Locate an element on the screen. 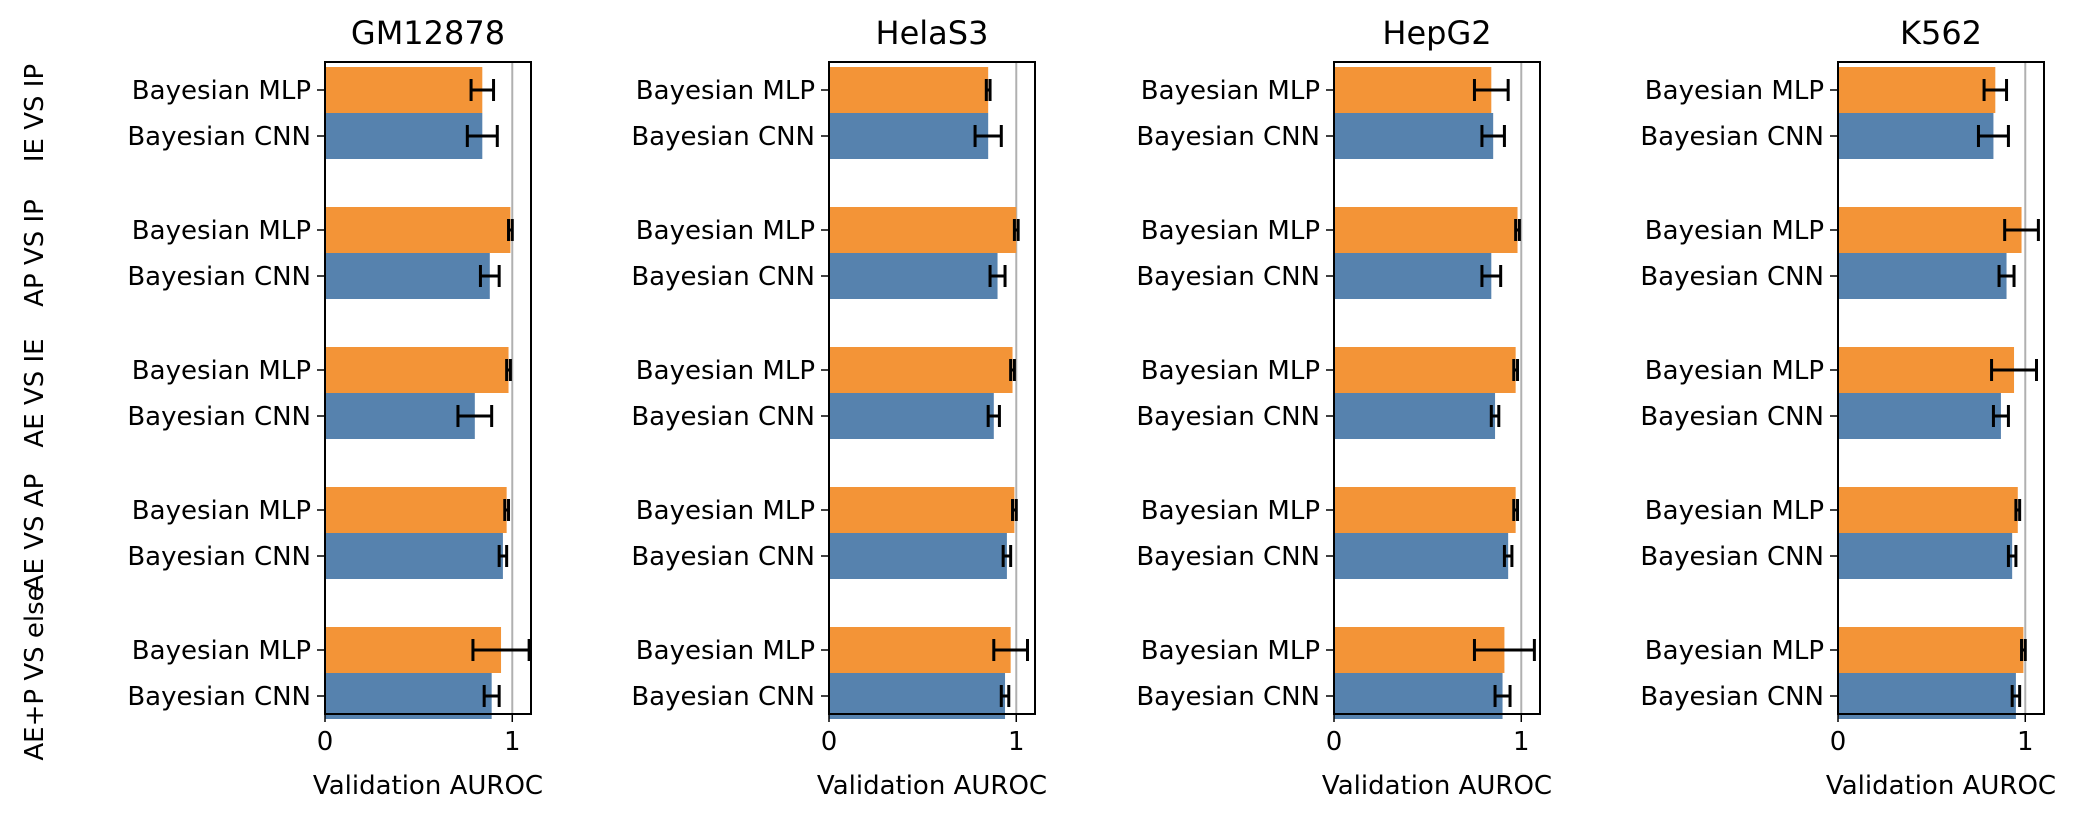 This screenshot has width=2076, height=825. y-tick-label-helas3-ae-vs-ie-bayesian-mlp: Bayesian MLP is located at coordinates (725, 371).